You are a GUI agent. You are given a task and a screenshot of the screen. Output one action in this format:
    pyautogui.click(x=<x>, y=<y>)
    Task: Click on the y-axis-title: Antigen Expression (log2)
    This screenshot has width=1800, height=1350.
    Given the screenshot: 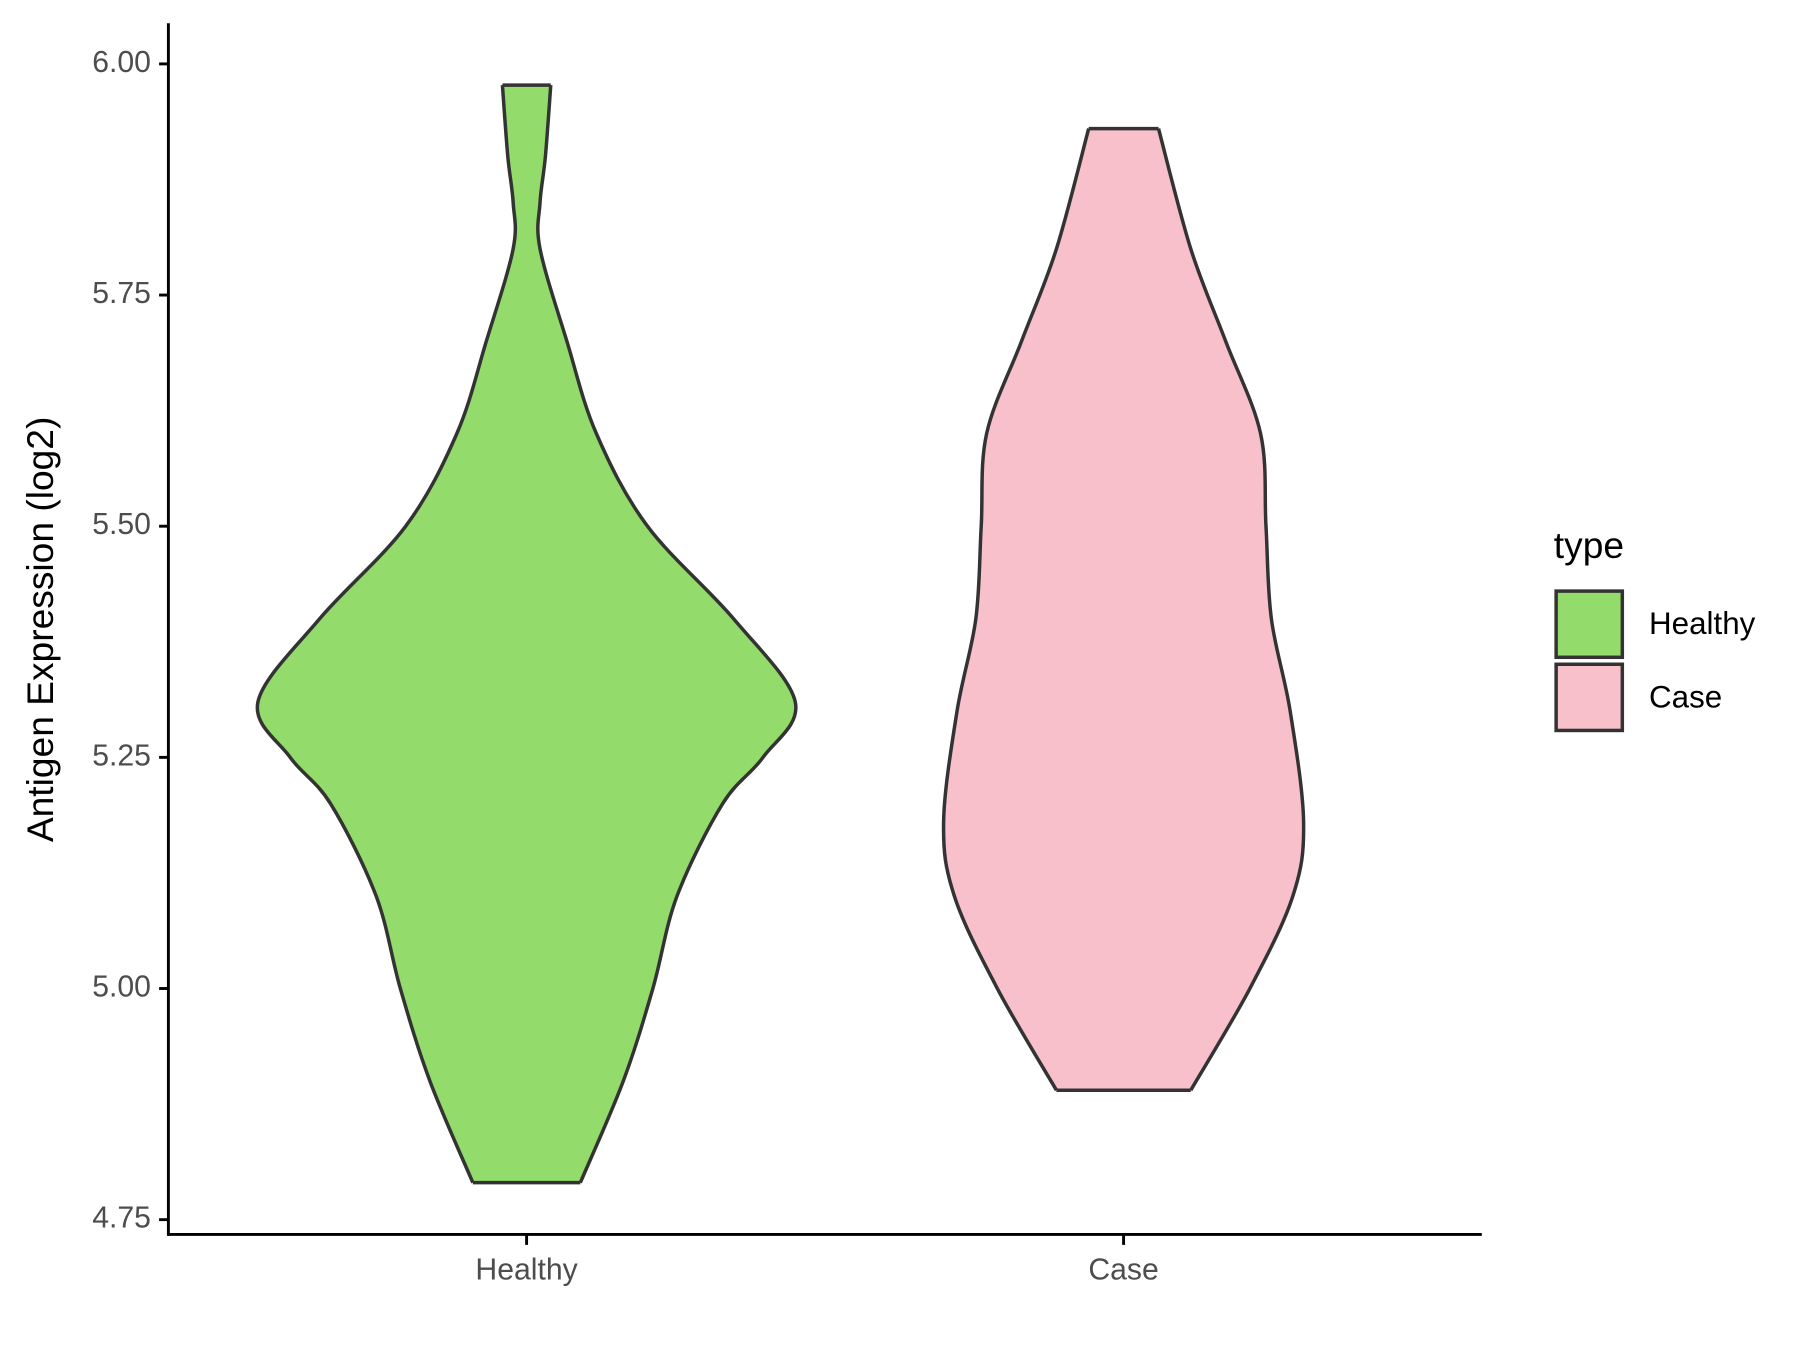 What is the action you would take?
    pyautogui.click(x=40, y=629)
    